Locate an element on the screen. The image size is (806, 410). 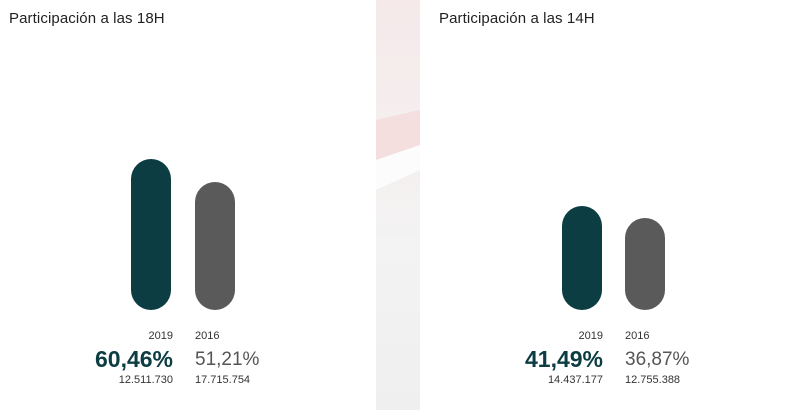
panel-gap is located at coordinates (398, 205).